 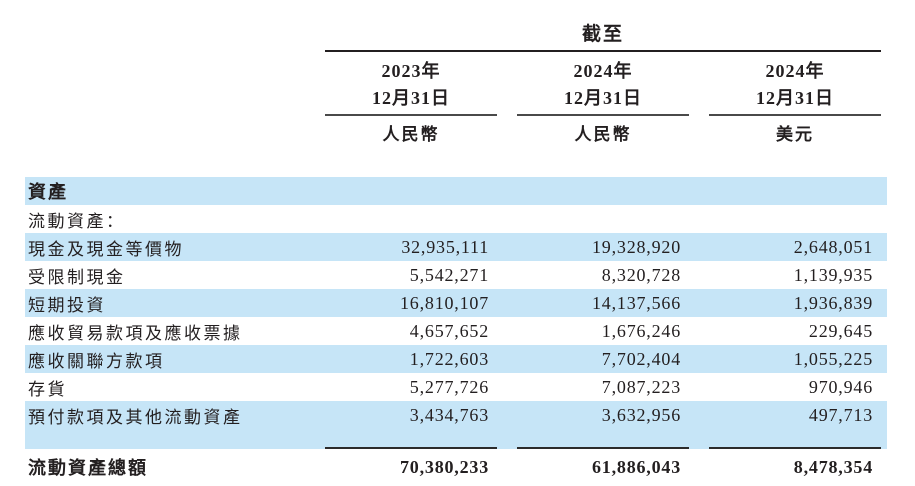 What do you see at coordinates (641, 274) in the screenshot?
I see `value-cell: 8,320,728` at bounding box center [641, 274].